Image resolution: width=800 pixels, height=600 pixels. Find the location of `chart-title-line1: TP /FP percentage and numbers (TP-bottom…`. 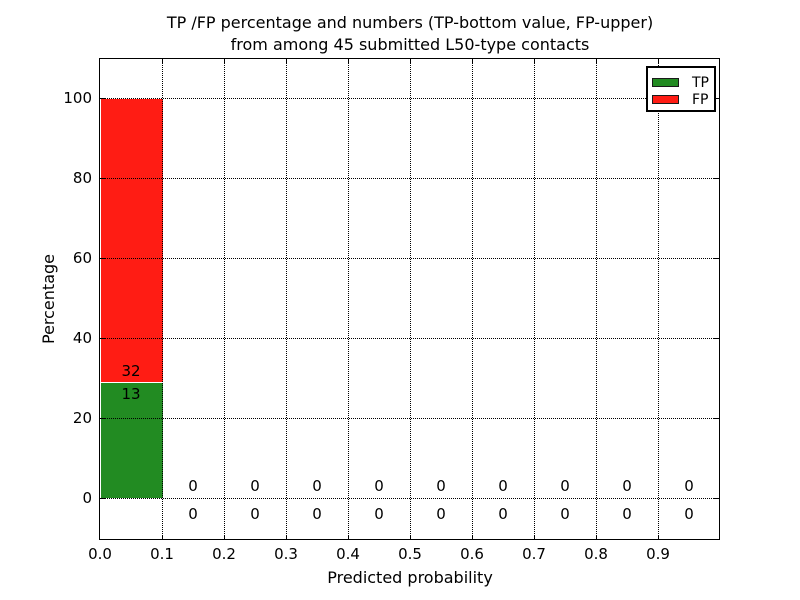

chart-title-line1: TP /FP percentage and numbers (TP-bottom… is located at coordinates (410, 22).